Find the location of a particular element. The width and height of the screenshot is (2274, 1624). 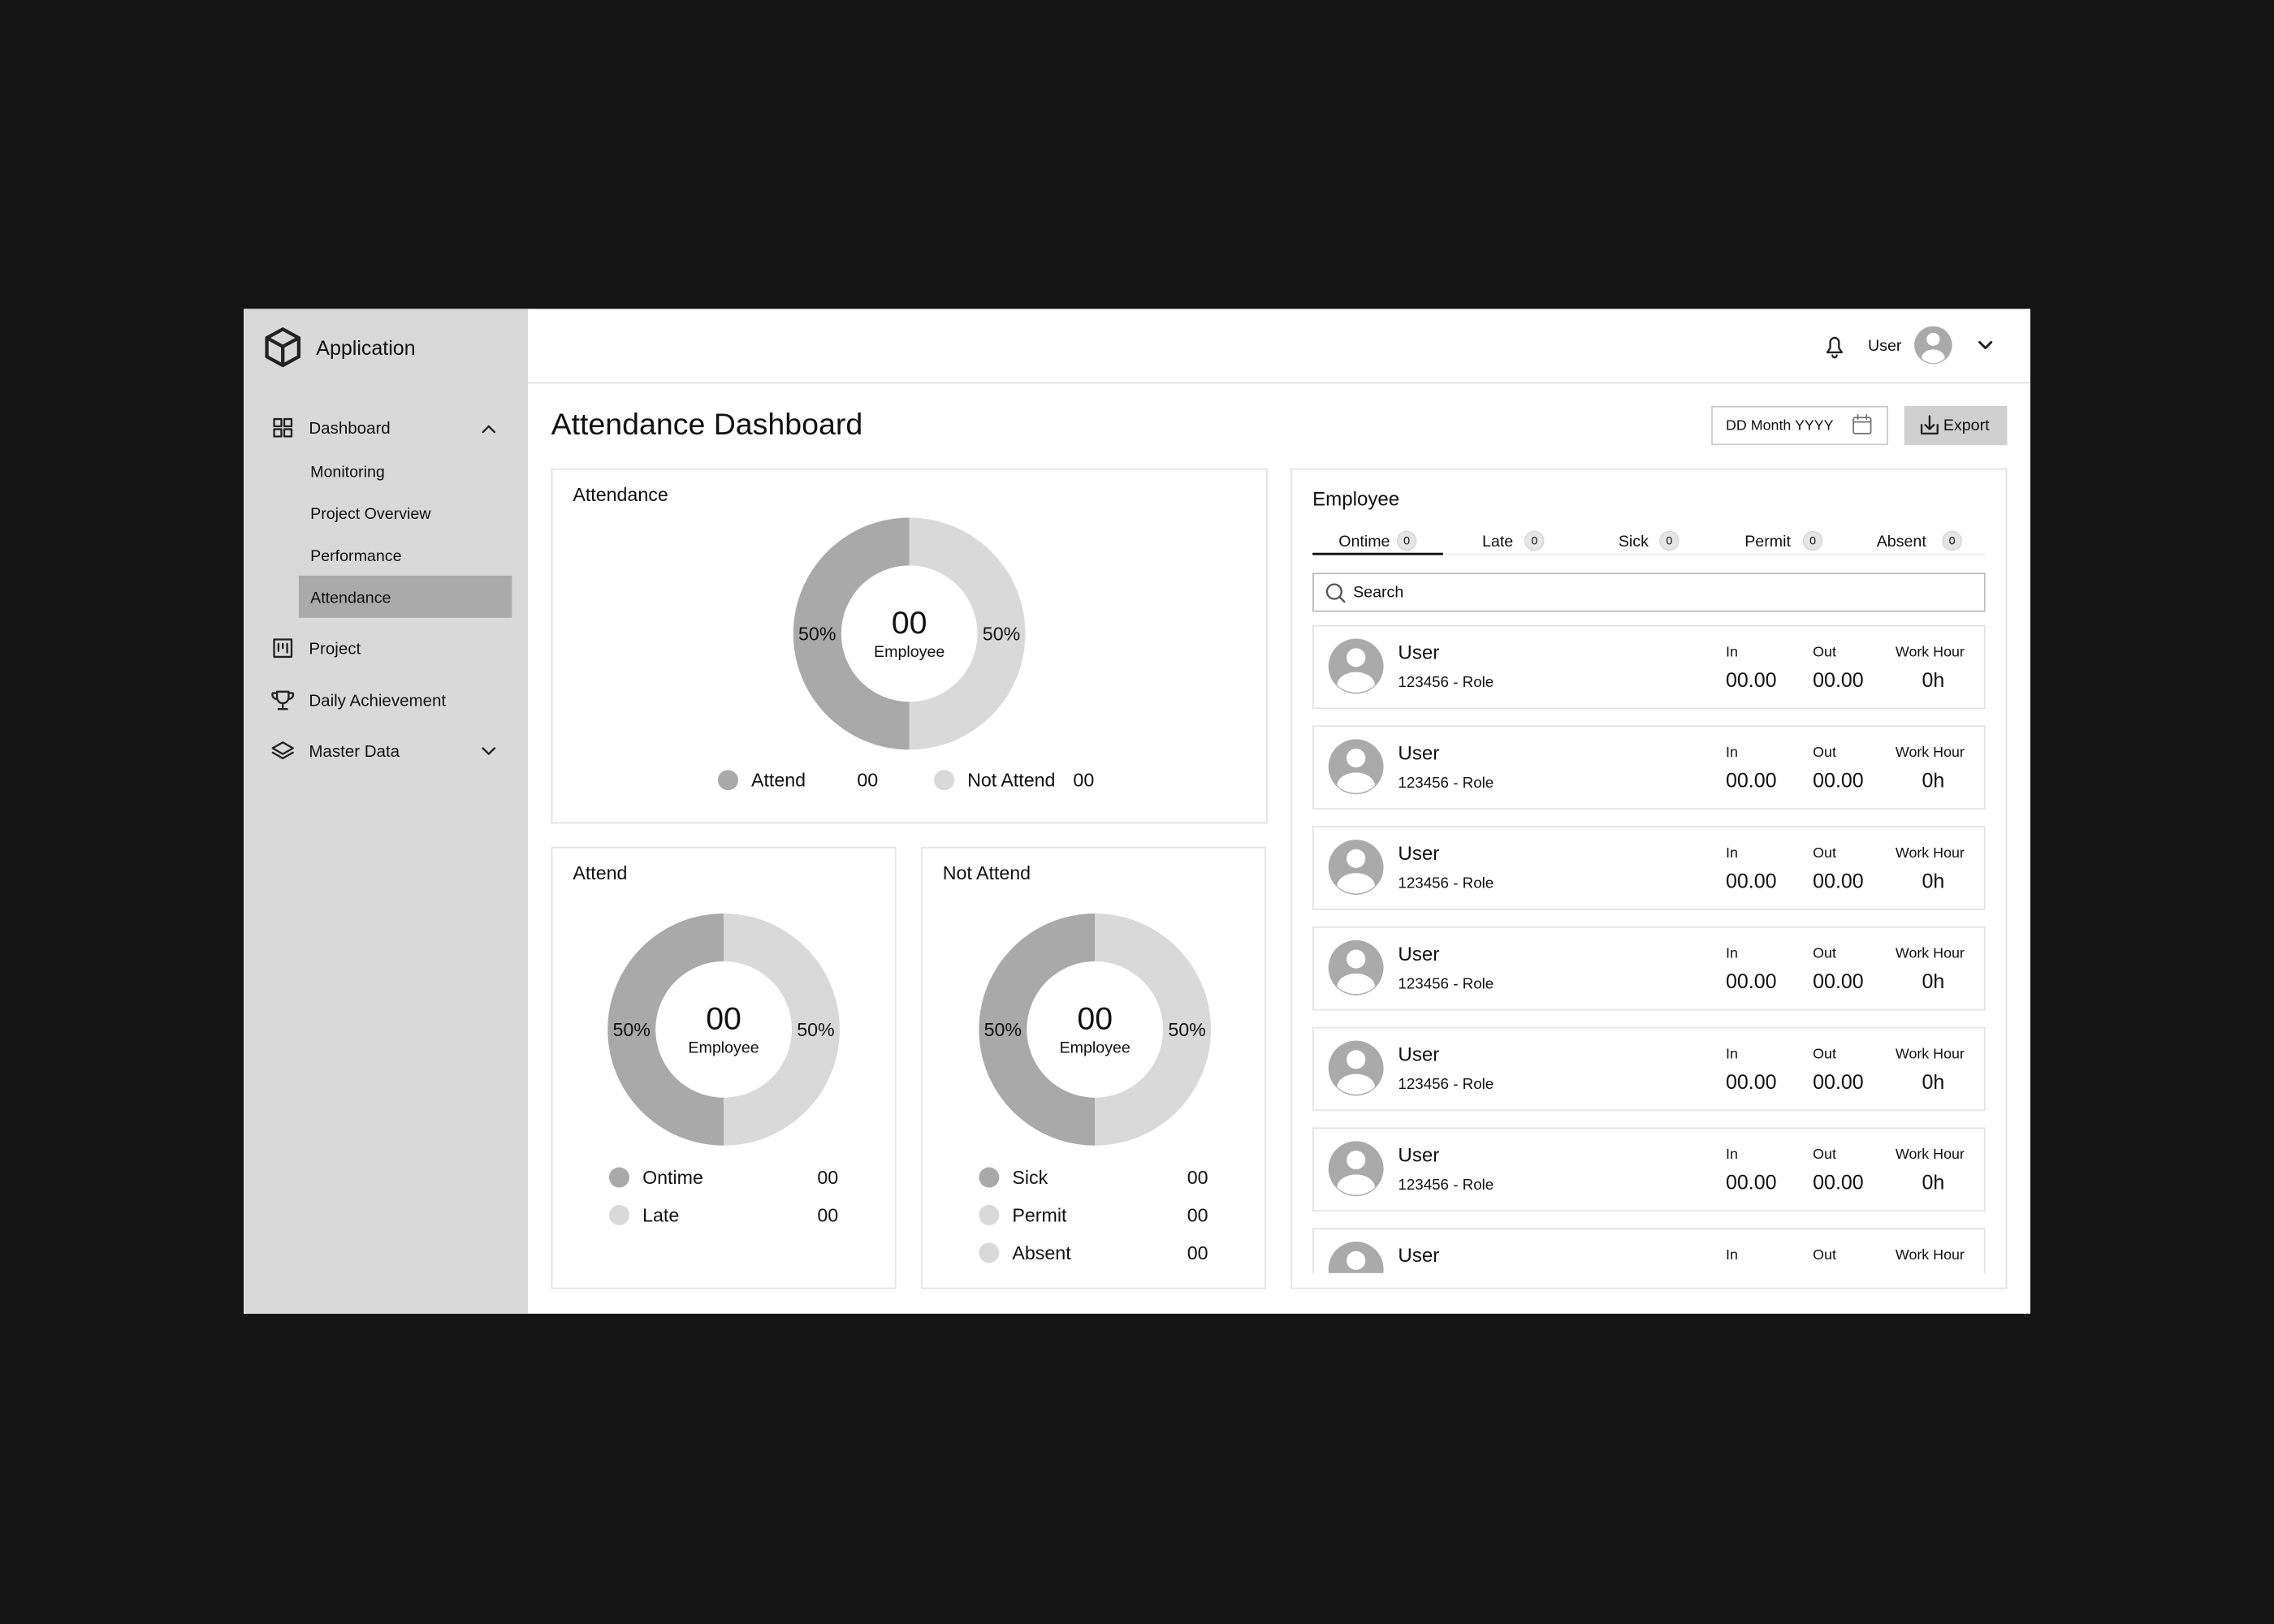

menu-item: Daily Achievement is located at coordinates (377, 701).